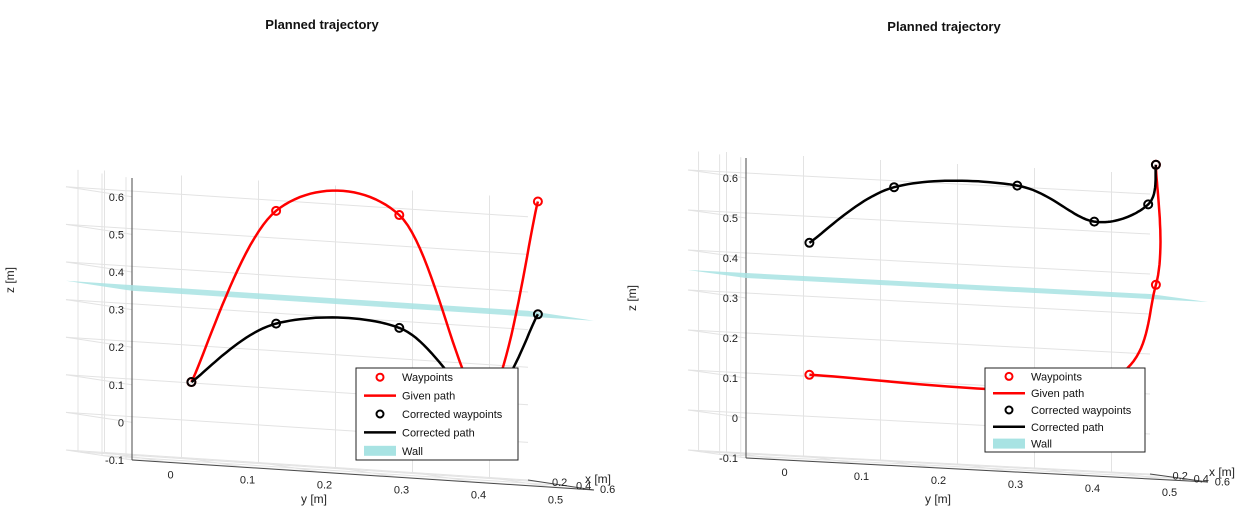 The image size is (1246, 532). Describe the element at coordinates (330, 300) in the screenshot. I see `wall-plane` at that location.